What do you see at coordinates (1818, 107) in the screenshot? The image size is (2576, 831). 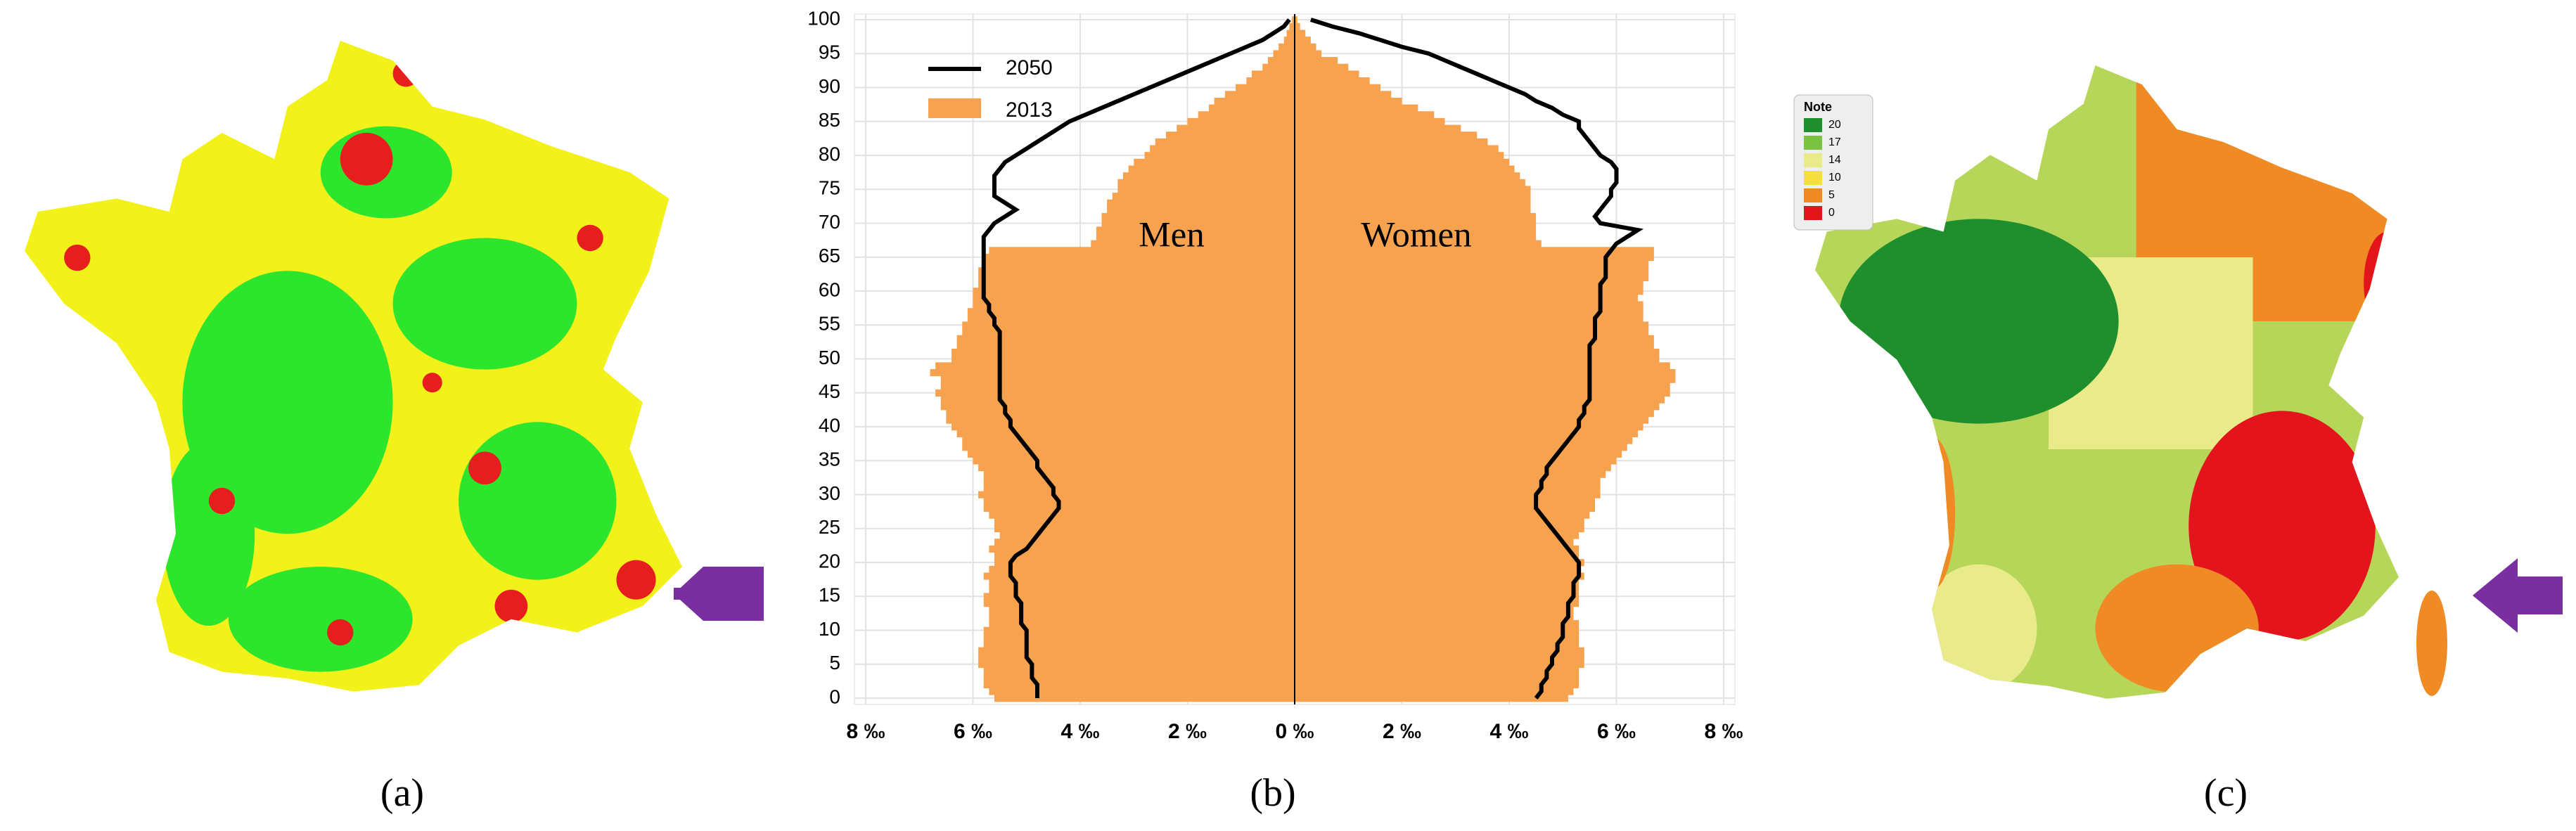 I see `legend-title: Note` at bounding box center [1818, 107].